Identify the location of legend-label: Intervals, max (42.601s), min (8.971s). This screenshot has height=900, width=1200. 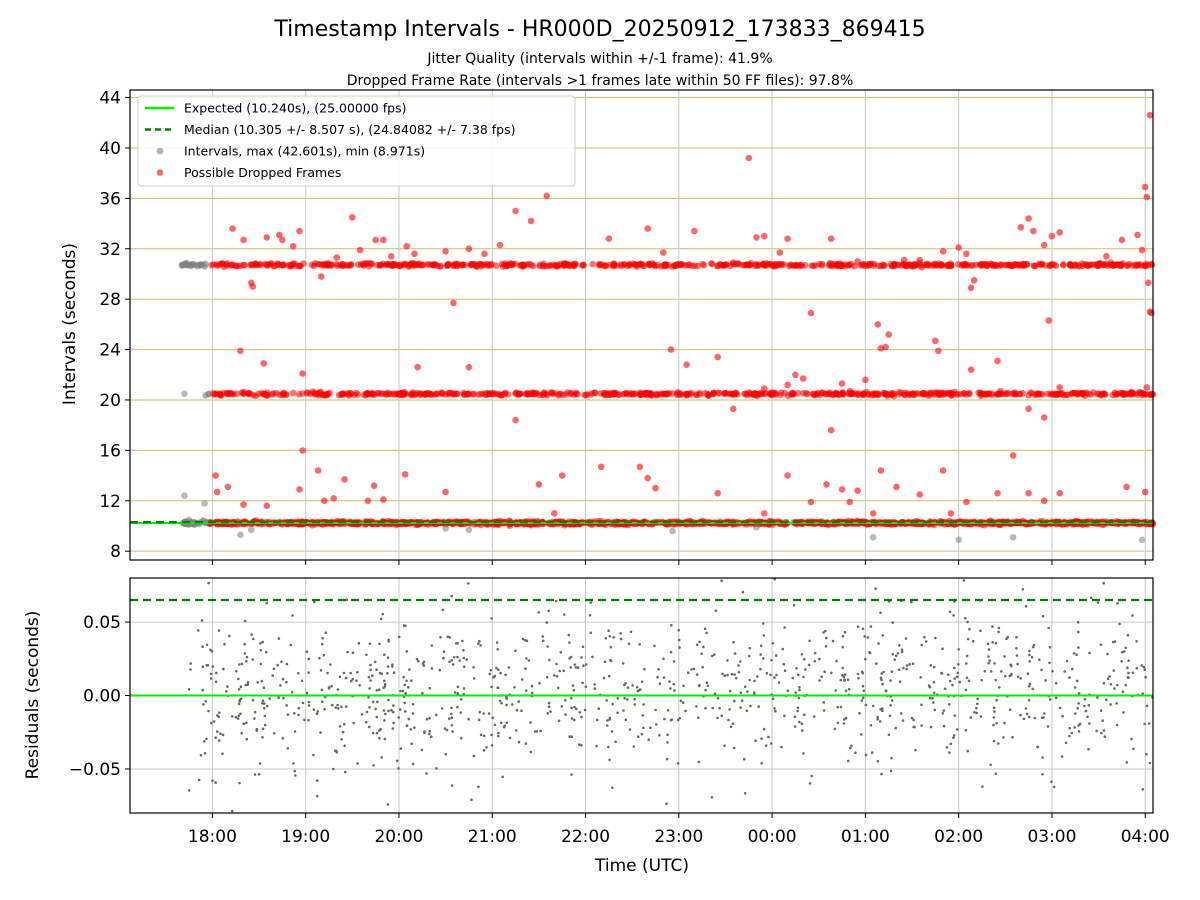
(304, 151).